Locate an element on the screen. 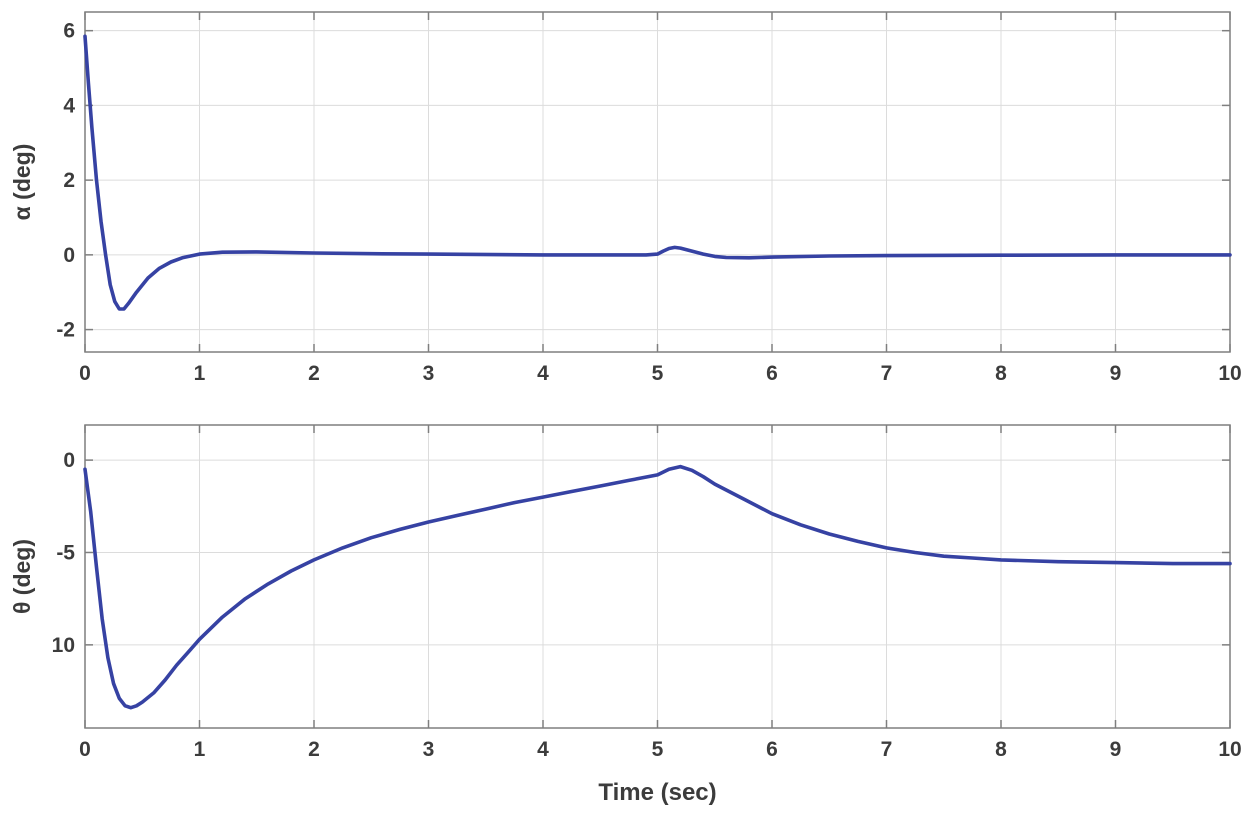 This screenshot has height=824, width=1260. y-tick-label: 6 is located at coordinates (69, 31).